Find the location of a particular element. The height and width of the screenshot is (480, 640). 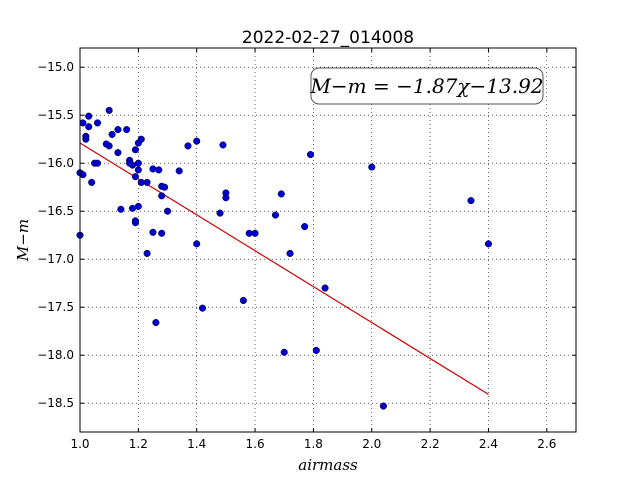

x-tick-label: 1.6 is located at coordinates (255, 444).